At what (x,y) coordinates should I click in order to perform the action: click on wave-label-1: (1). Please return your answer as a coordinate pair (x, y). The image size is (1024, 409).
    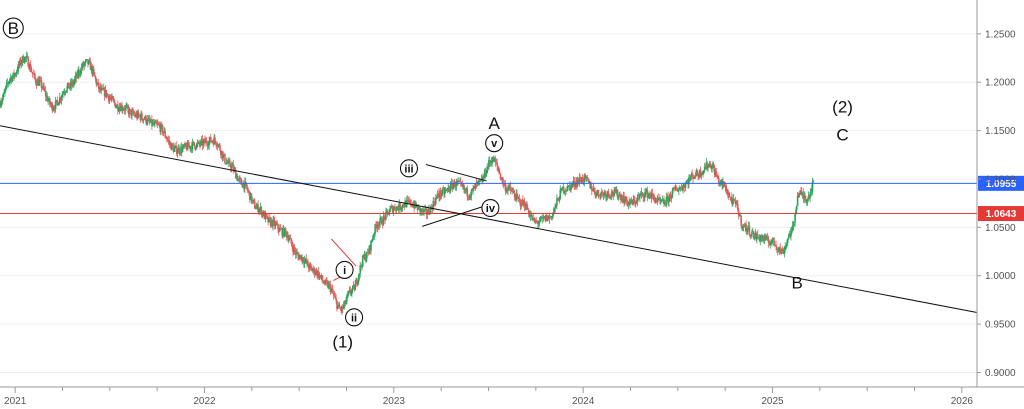
    Looking at the image, I should click on (342, 342).